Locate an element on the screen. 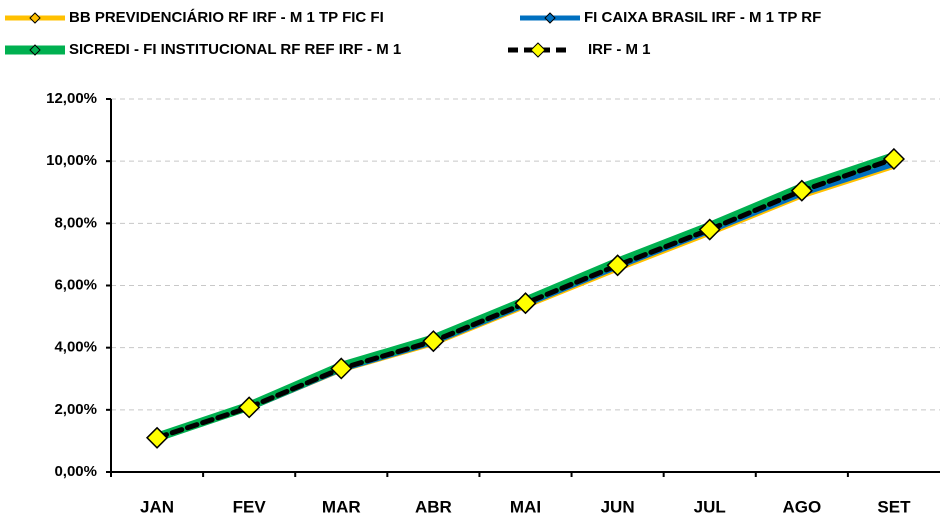 This screenshot has height=518, width=946. legend-label: IRF - M 1 is located at coordinates (619, 49).